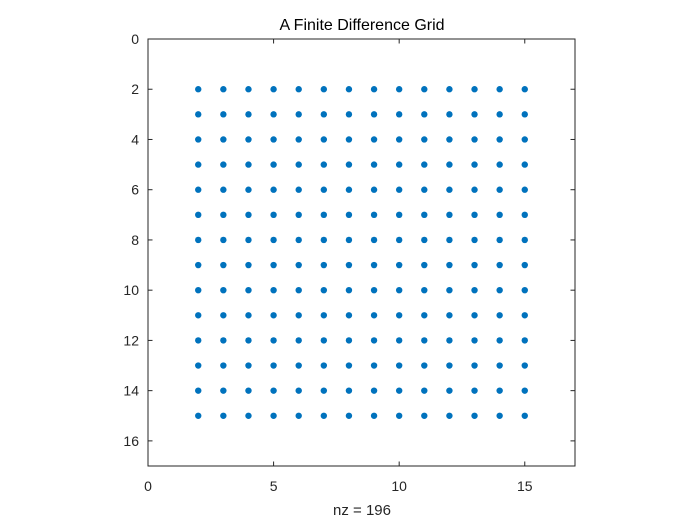 The width and height of the screenshot is (700, 525). I want to click on y-tick-label: 2, so click(135, 89).